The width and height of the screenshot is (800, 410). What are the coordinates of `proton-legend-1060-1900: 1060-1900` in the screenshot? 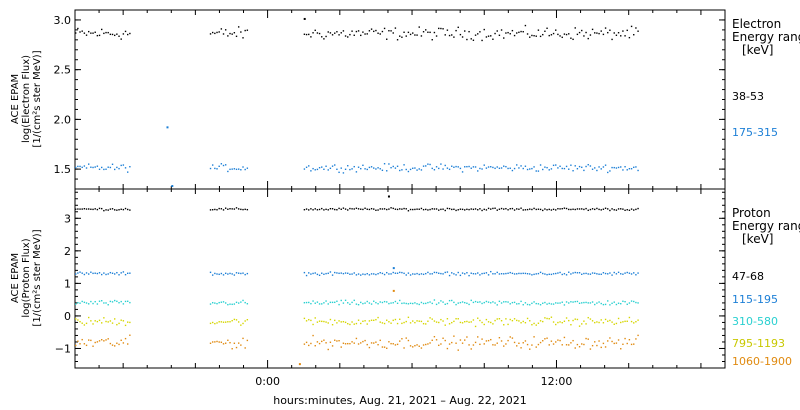 It's located at (762, 361).